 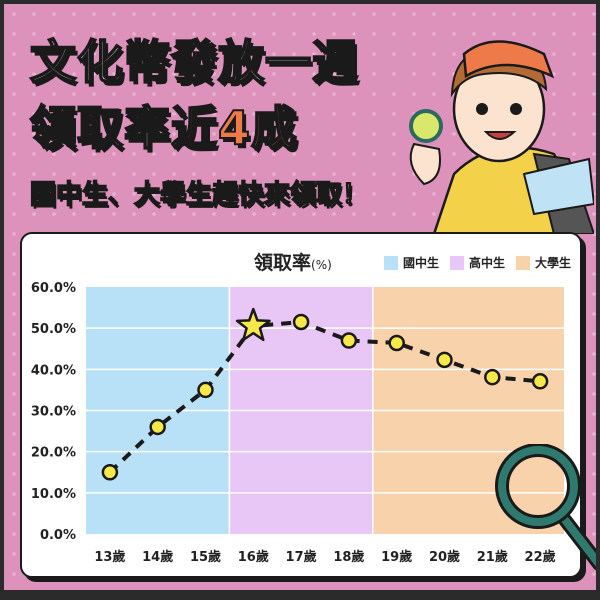 What do you see at coordinates (58, 535) in the screenshot?
I see `y-tick-label: 0.0%` at bounding box center [58, 535].